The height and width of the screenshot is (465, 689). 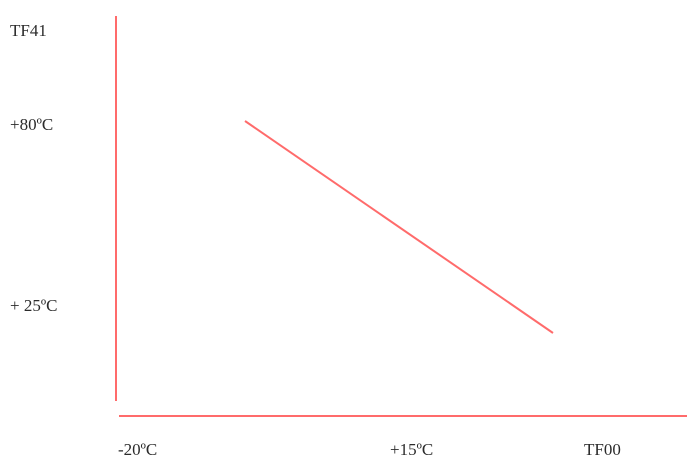 I want to click on y-tick-label: + 25ºC, so click(x=34, y=305).